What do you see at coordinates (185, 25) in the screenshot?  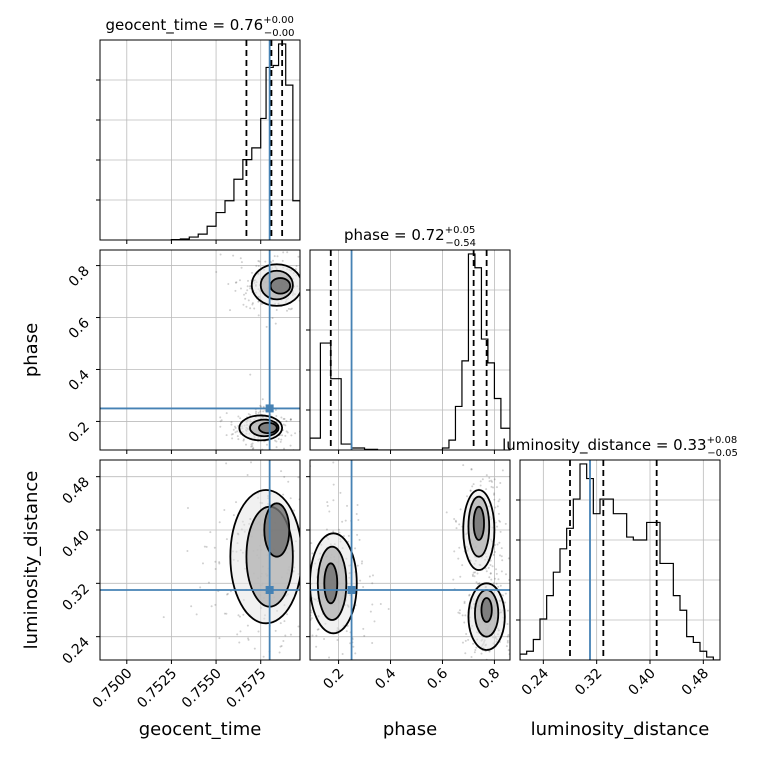 I see `title-main: geocent_time = 0.76` at bounding box center [185, 25].